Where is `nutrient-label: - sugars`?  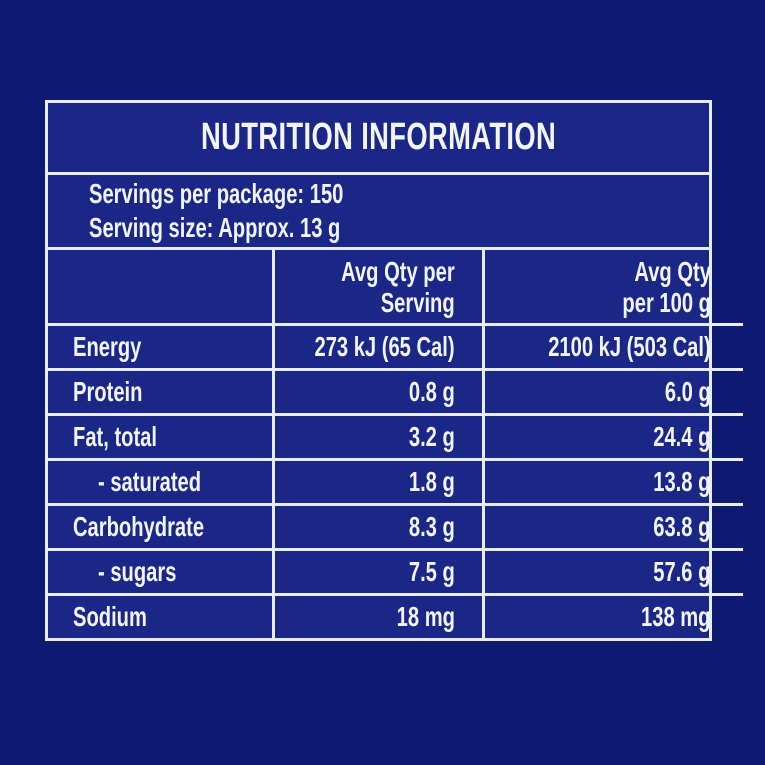 nutrient-label: - sugars is located at coordinates (160, 570).